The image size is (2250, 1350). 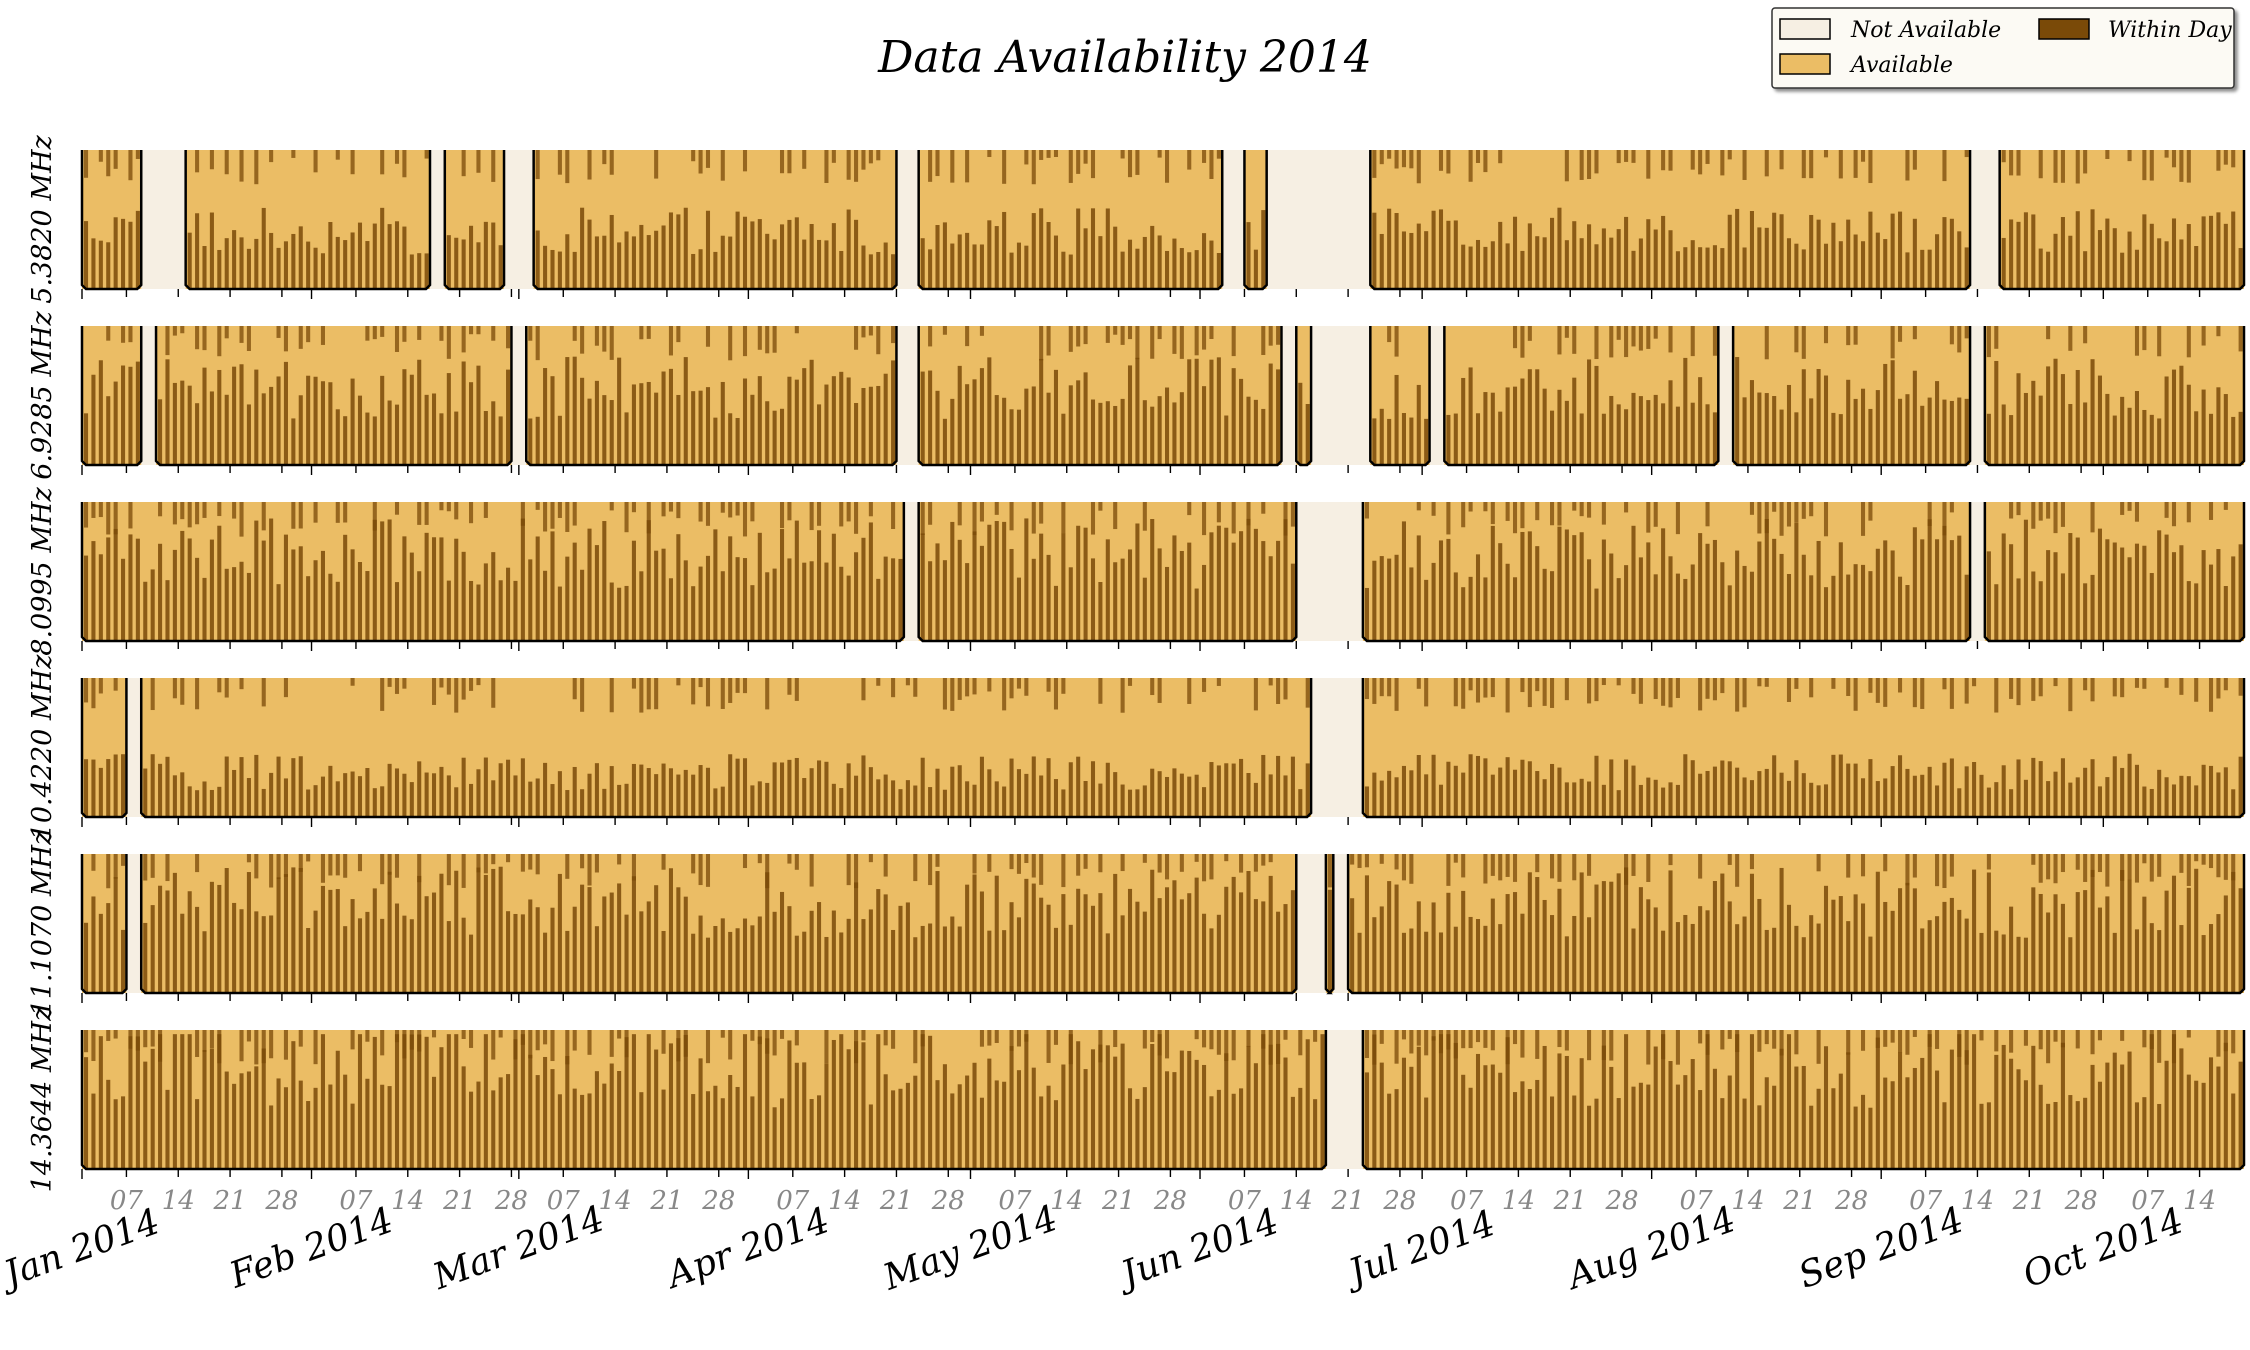 I want to click on segment-outline, so click(x=1100, y=396).